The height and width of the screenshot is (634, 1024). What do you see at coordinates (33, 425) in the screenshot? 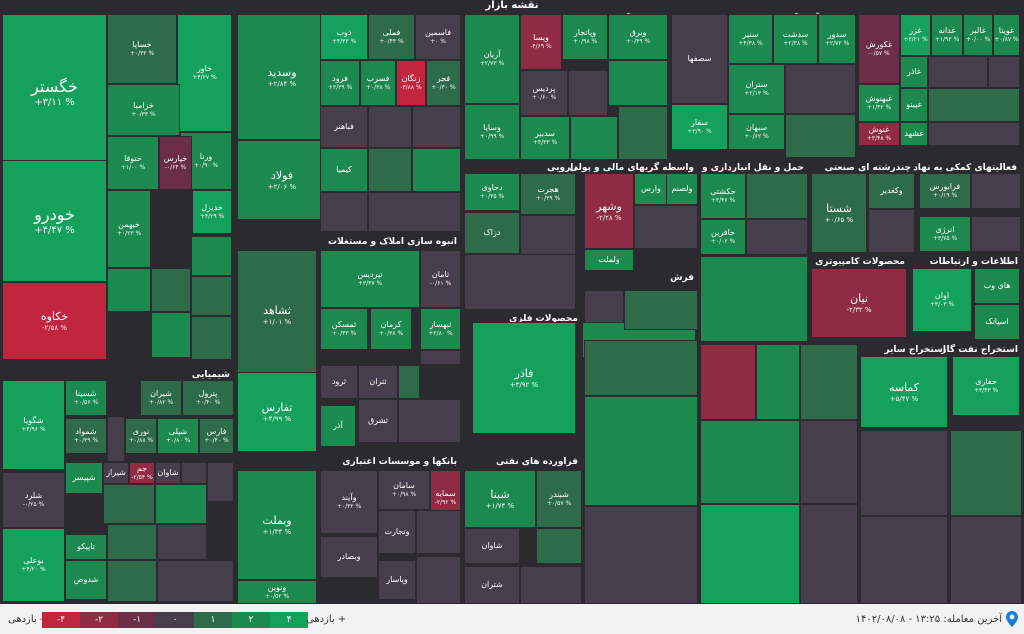
I see `stock-tile: شگویا +۴/۹۶ %` at bounding box center [33, 425].